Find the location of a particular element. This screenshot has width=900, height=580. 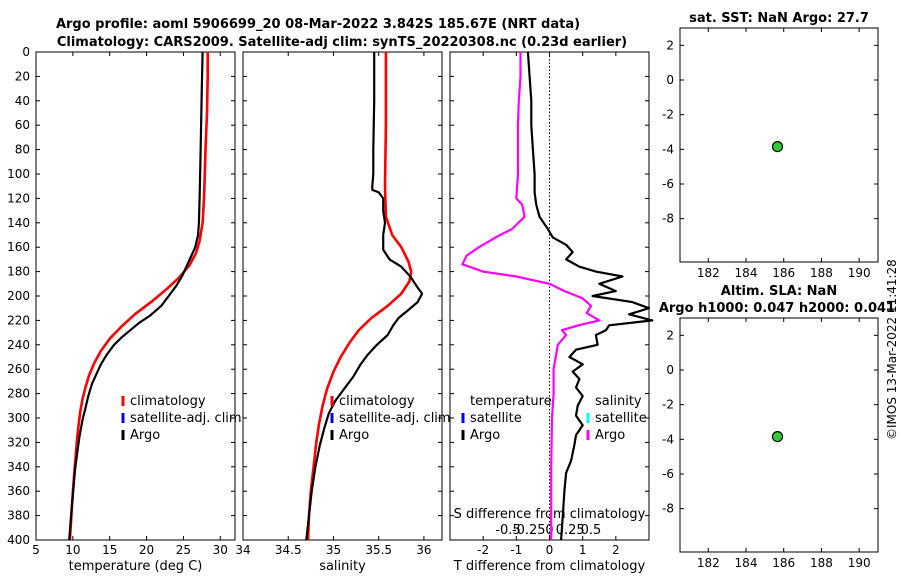

legend-temp-label-satellite: satellite is located at coordinates (496, 418).